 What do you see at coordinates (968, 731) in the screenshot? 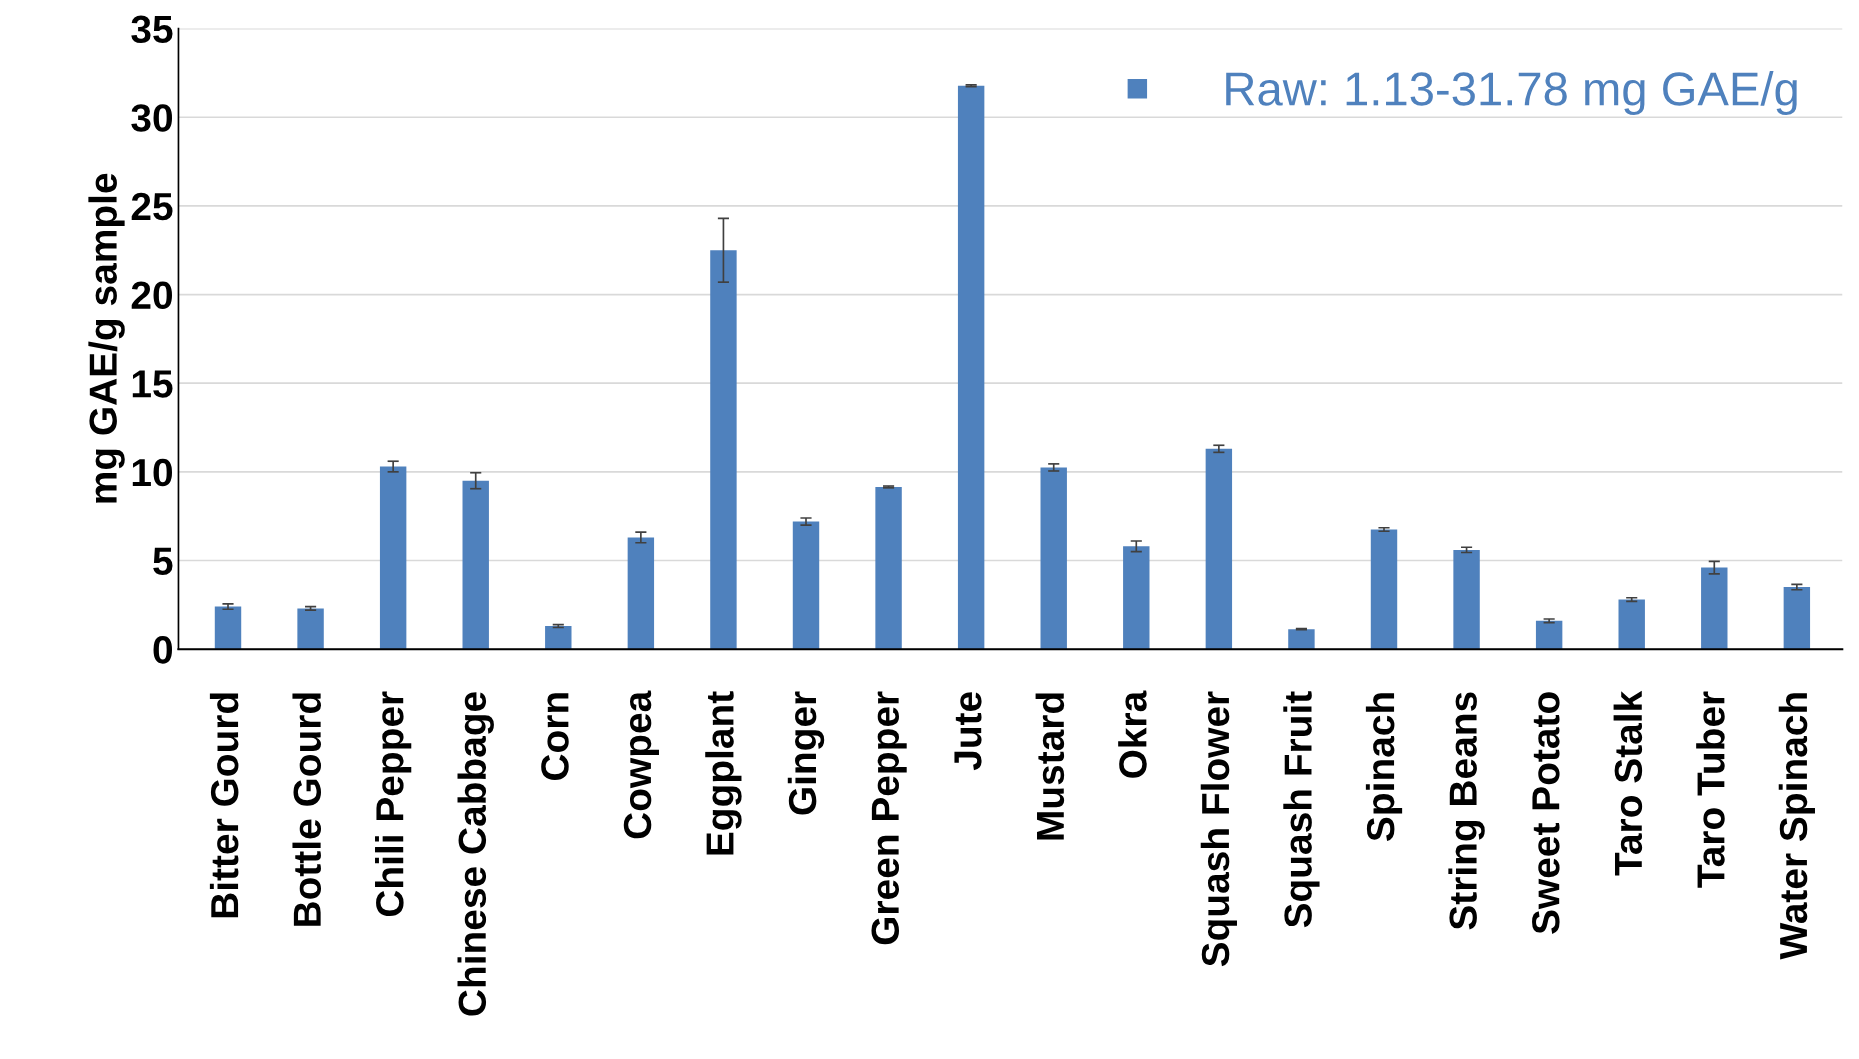
I see `x-tick-label: Jute` at bounding box center [968, 731].